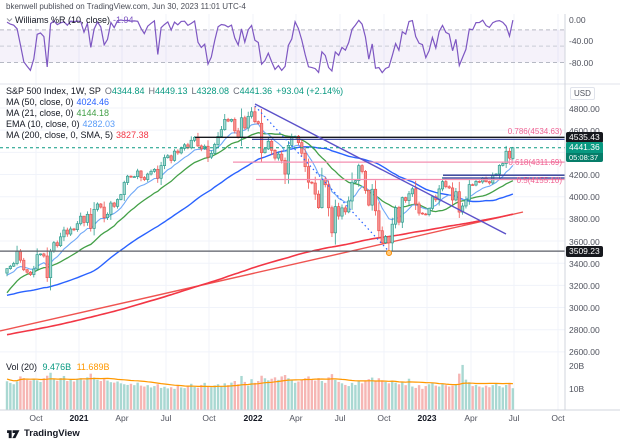 The height and width of the screenshot is (440, 620). I want to click on ohlc-part: 4449.13, so click(171, 91).